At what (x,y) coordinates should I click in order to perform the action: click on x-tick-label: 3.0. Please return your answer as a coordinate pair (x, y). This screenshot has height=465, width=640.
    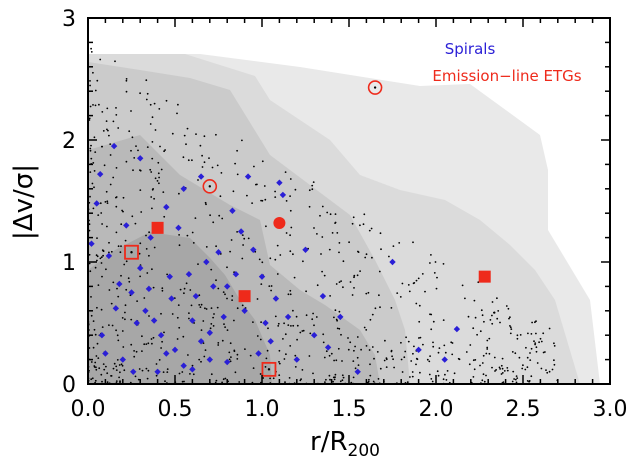
    Looking at the image, I should click on (610, 409).